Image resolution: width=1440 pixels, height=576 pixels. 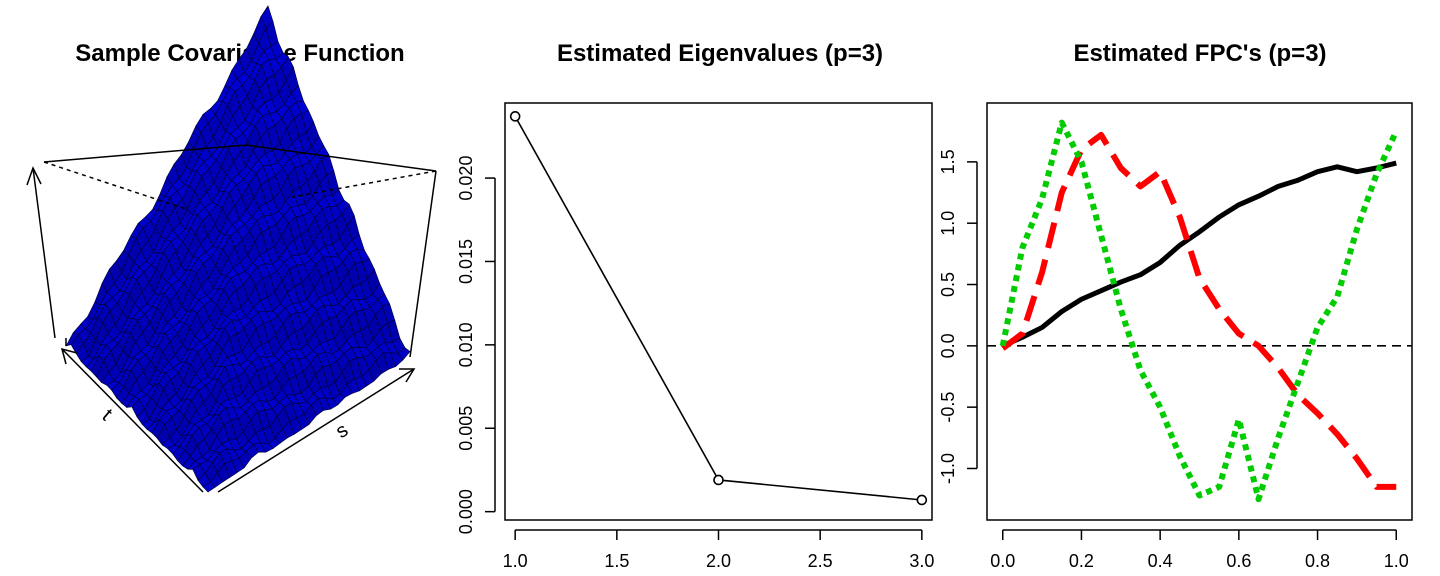 What do you see at coordinates (132, 420) in the screenshot?
I see `t-axis-arrow` at bounding box center [132, 420].